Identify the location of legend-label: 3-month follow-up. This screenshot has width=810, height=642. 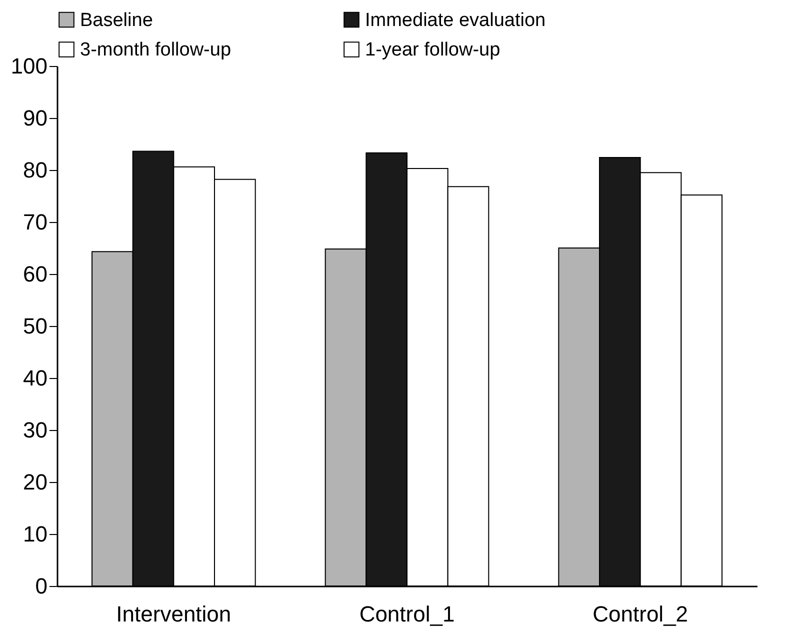
(156, 50).